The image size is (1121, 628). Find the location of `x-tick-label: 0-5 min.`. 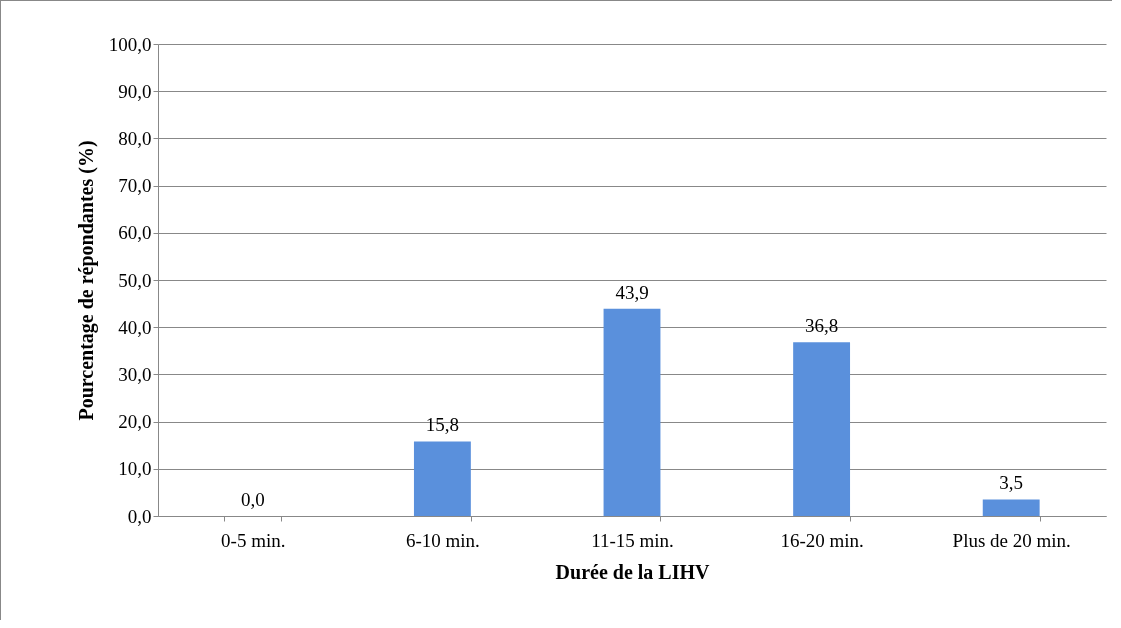

x-tick-label: 0-5 min. is located at coordinates (253, 540).